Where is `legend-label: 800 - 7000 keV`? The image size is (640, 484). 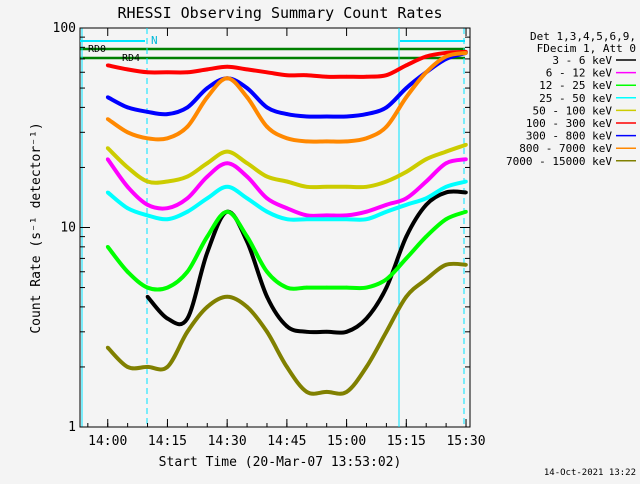 legend-label: 800 - 7000 keV is located at coordinates (565, 148).